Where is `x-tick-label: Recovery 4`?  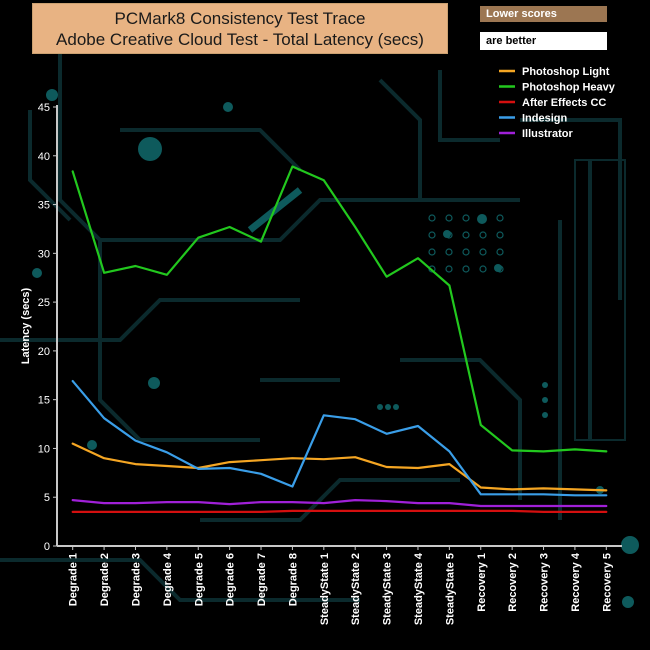 x-tick-label: Recovery 4 is located at coordinates (576, 582).